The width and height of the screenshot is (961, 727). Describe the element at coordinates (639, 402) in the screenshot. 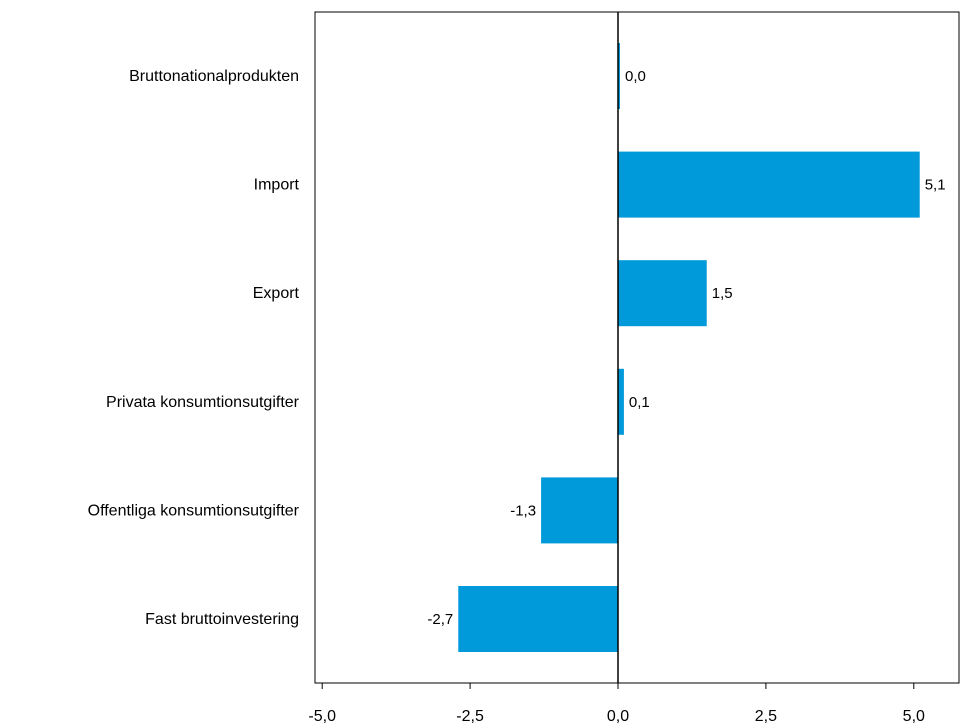

I see `value-label: 0,1` at that location.